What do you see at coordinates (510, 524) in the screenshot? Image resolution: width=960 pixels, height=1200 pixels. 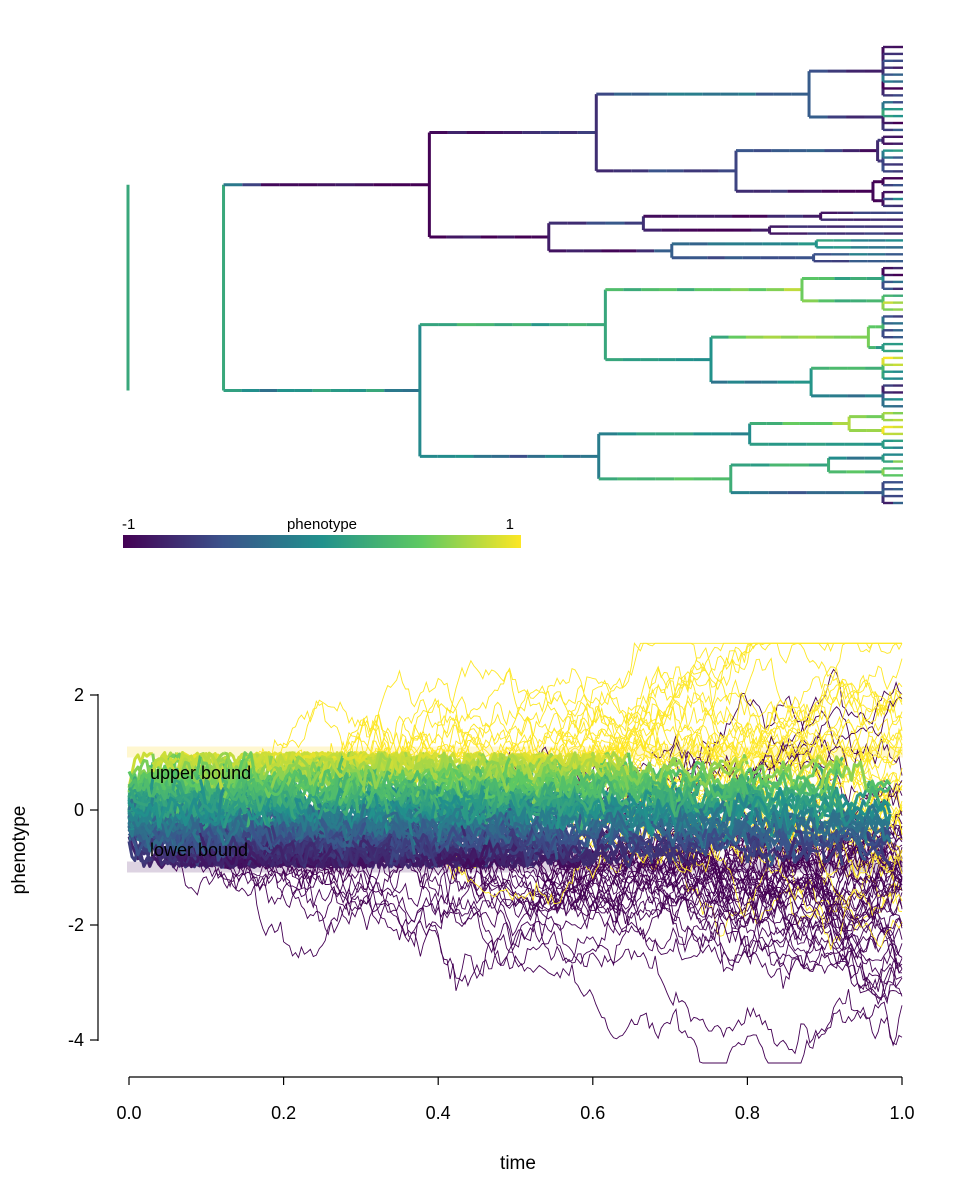 I see `legend-max-label: 1` at bounding box center [510, 524].